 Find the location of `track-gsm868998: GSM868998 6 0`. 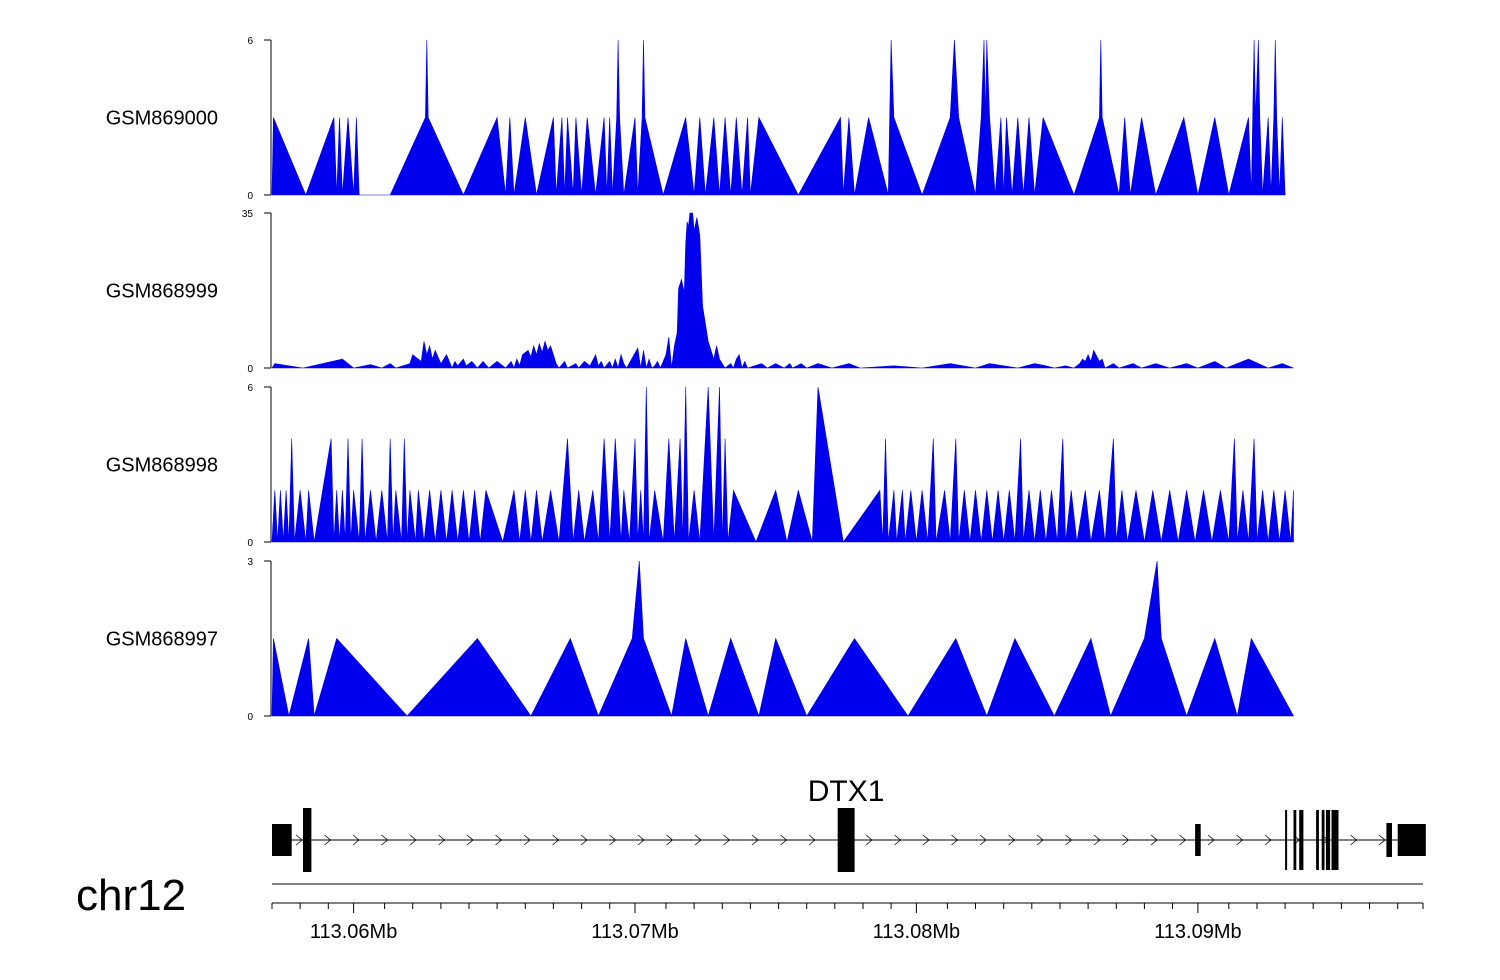

track-gsm868998: GSM868998 6 0 is located at coordinates (700, 466).